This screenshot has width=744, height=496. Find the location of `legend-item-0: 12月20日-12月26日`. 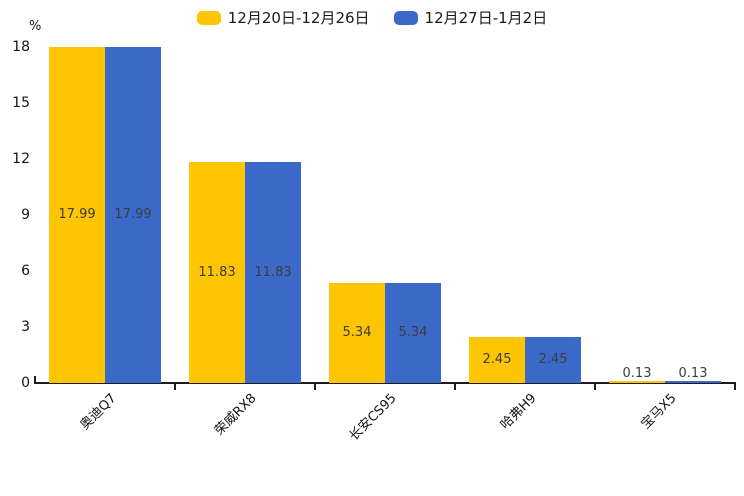

legend-item-0: 12月20日-12月26日 is located at coordinates (283, 17).